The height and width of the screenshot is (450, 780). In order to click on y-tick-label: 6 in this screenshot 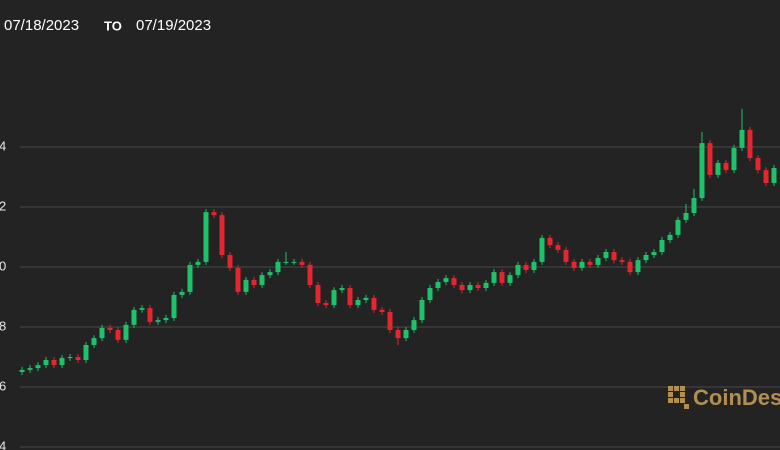, I will do `click(3, 385)`.